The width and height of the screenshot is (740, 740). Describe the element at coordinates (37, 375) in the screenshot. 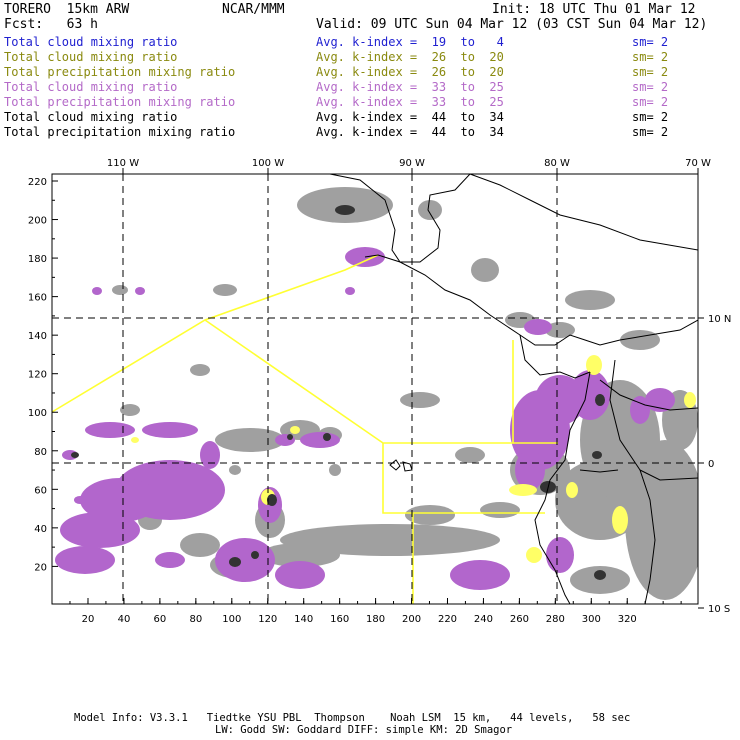

I see `y-tick-label: 120` at that location.